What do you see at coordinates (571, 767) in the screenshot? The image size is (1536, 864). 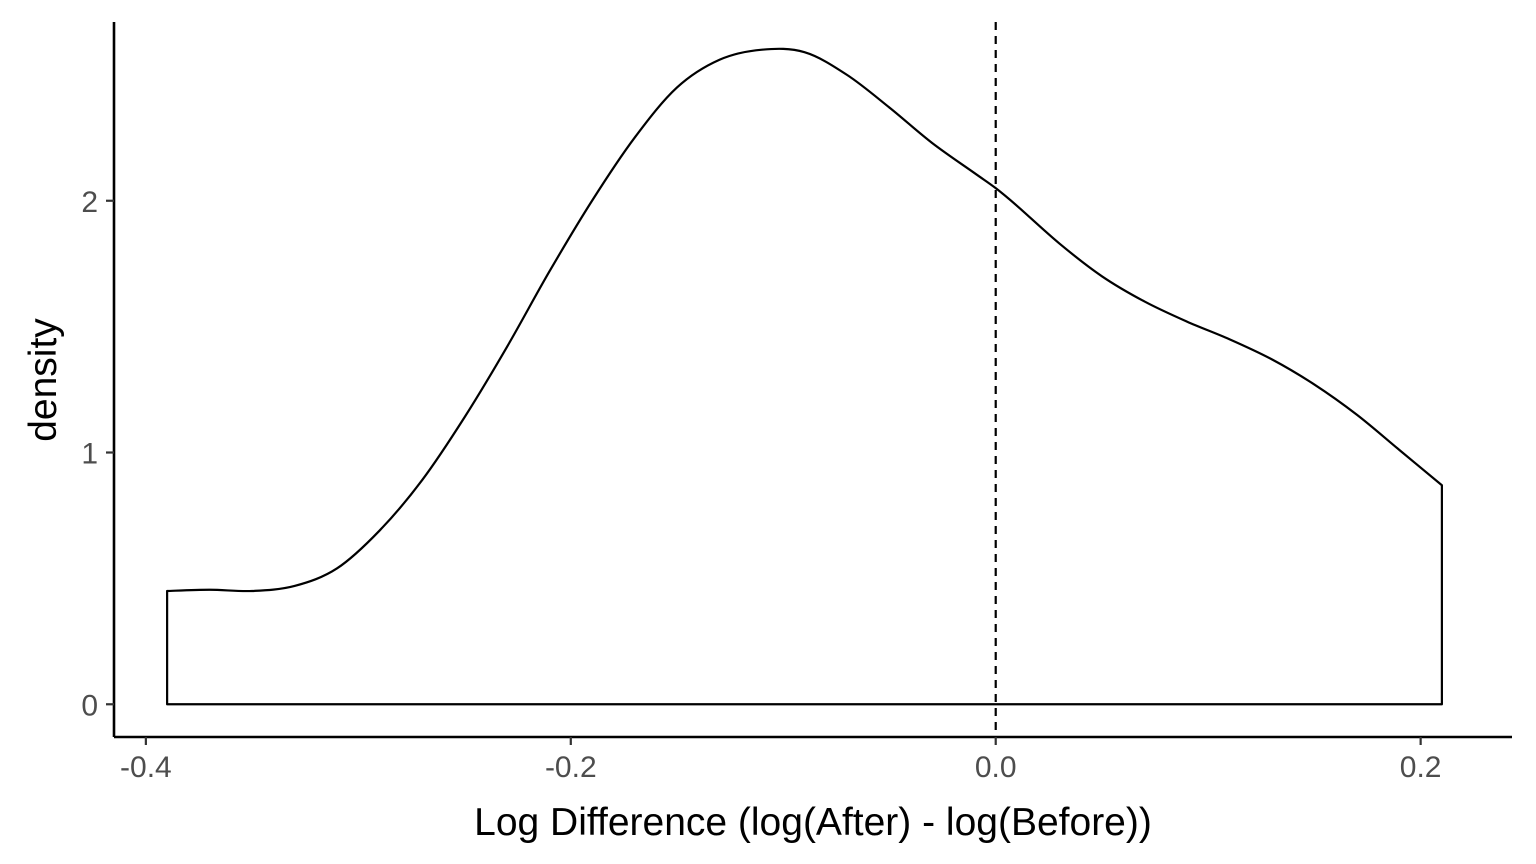 I see `x-tick-label: -0.2` at bounding box center [571, 767].